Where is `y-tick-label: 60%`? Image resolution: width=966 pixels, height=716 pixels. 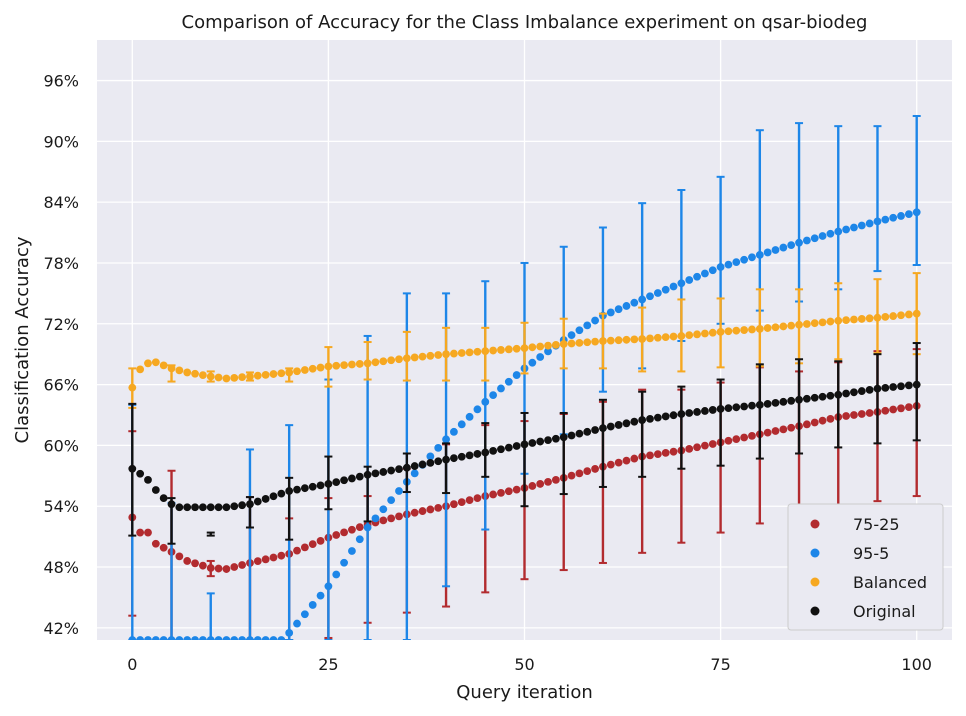 y-tick-label: 60% is located at coordinates (61, 445).